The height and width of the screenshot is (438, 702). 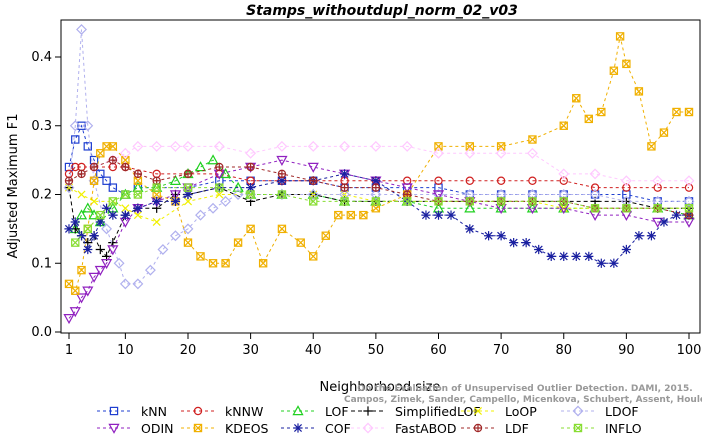 What do you see at coordinates (137, 215) in the screenshot?
I see `marker-x` at bounding box center [137, 215].